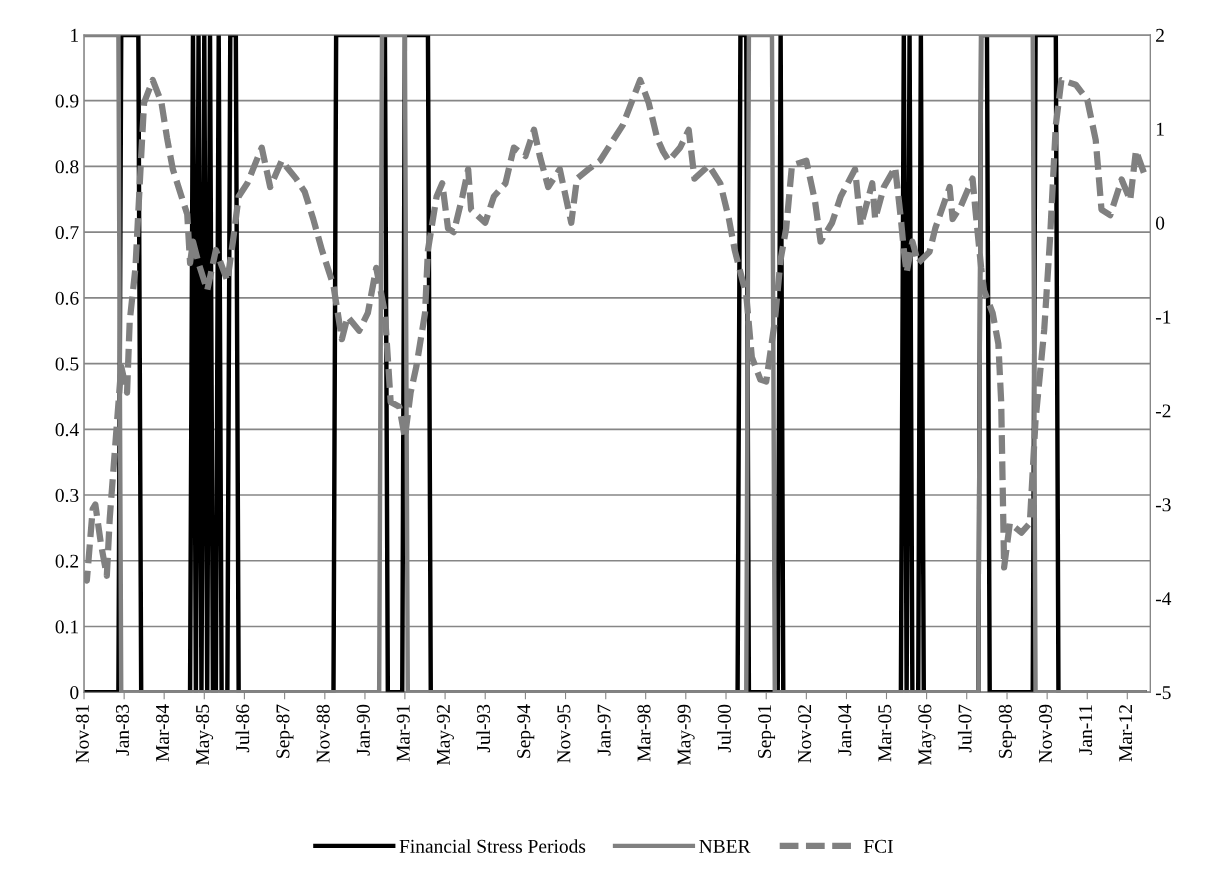 The height and width of the screenshot is (874, 1209). Describe the element at coordinates (927, 735) in the screenshot. I see `x-tick-label: May-06` at that location.